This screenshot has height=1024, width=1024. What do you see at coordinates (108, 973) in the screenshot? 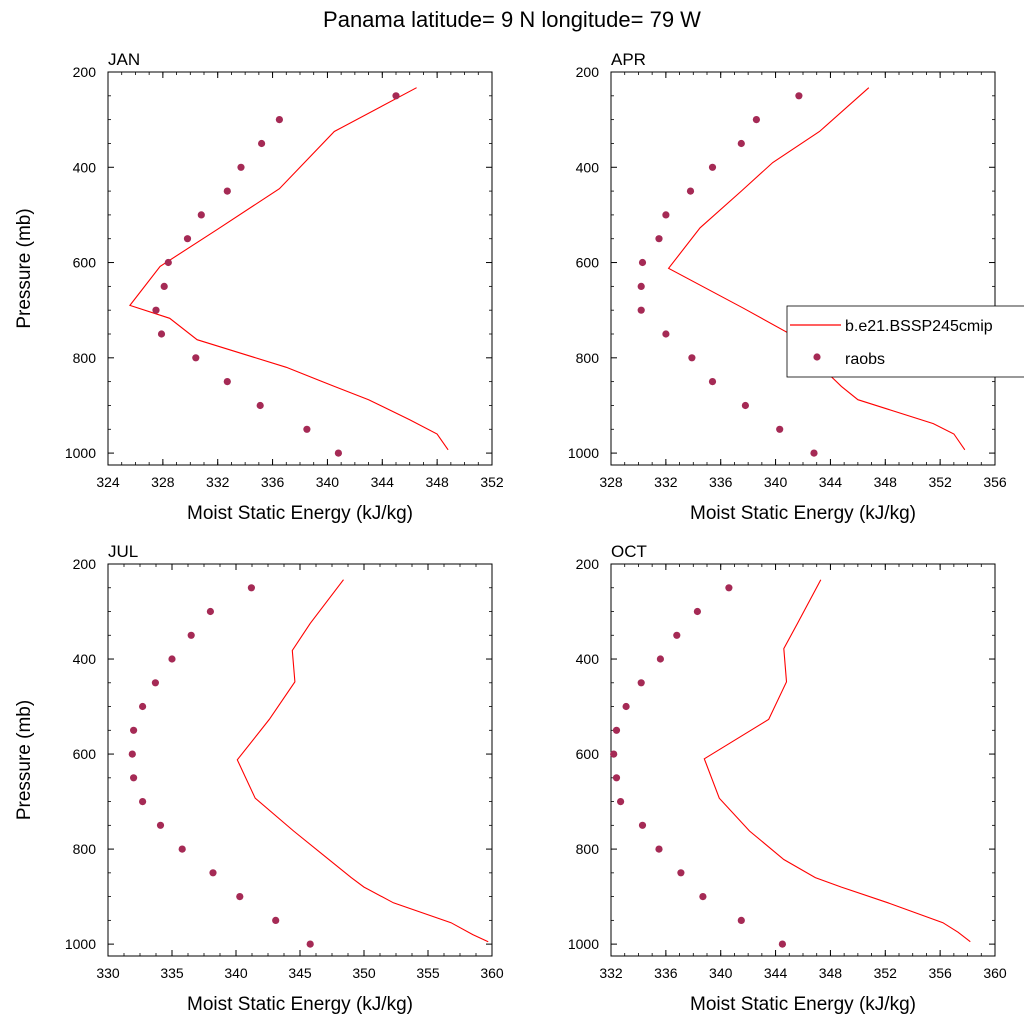
I see `x-tick-label: 330` at bounding box center [108, 973].